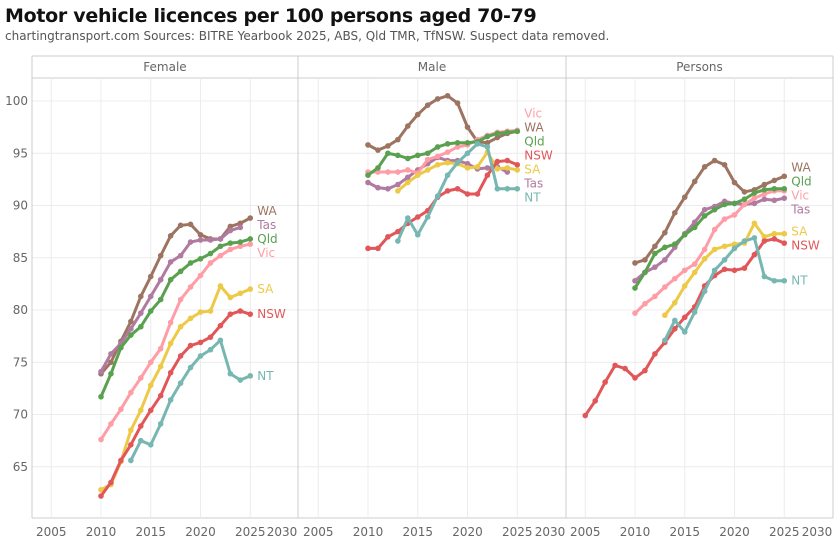 The width and height of the screenshot is (835, 542). I want to click on x-tick-label: 2015, so click(684, 532).